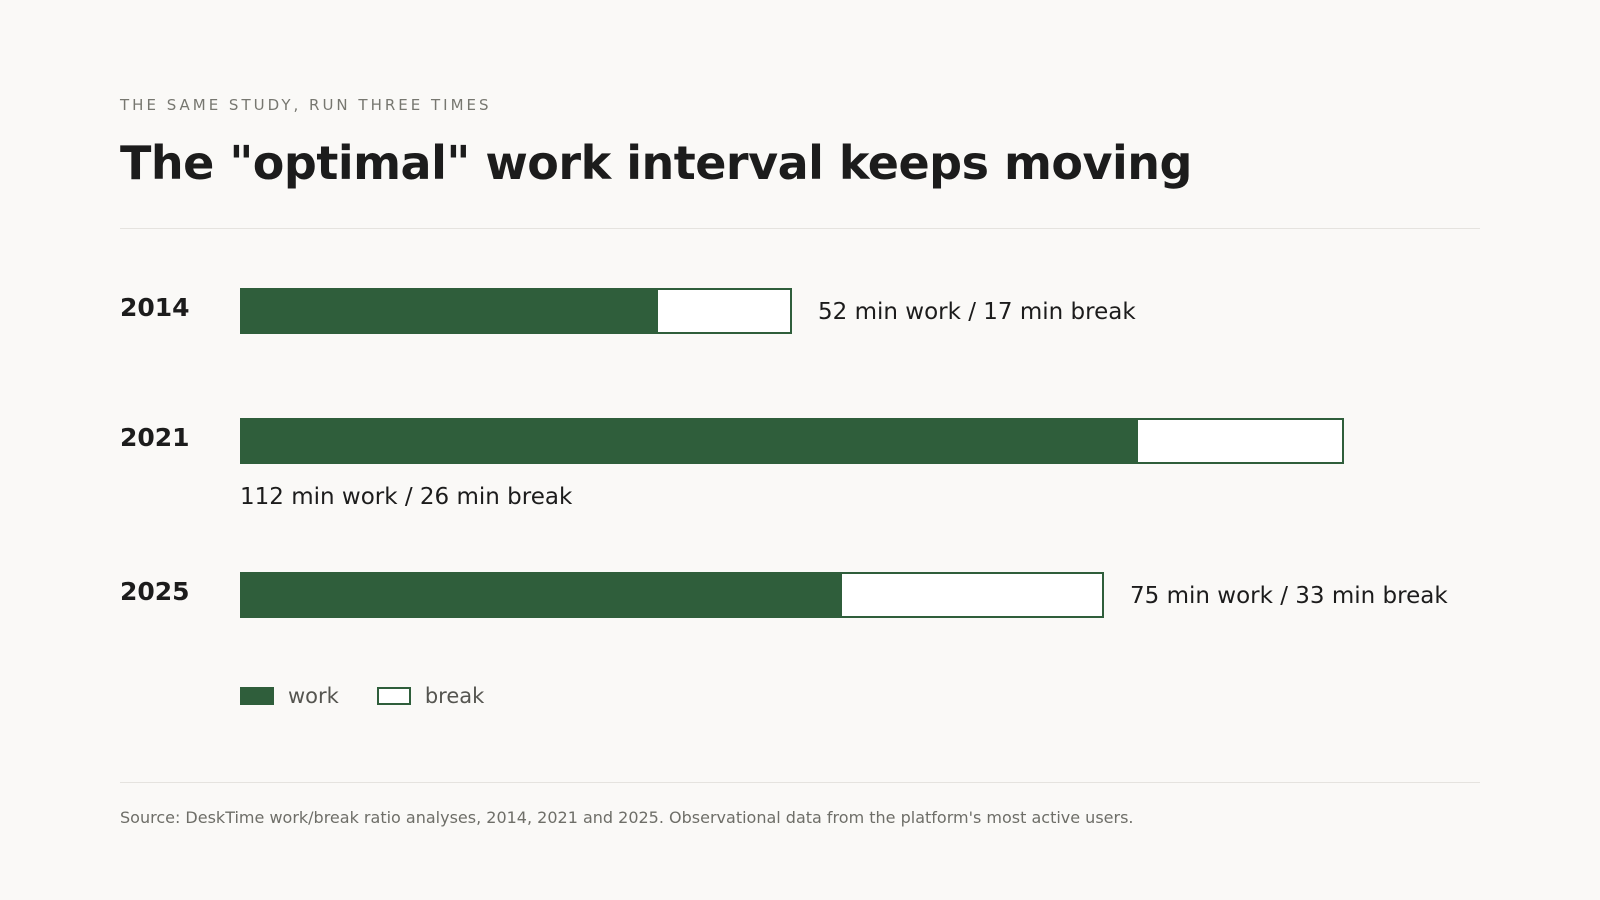 The width and height of the screenshot is (1600, 900). Describe the element at coordinates (972, 595) in the screenshot. I see `bar-break-2025` at that location.